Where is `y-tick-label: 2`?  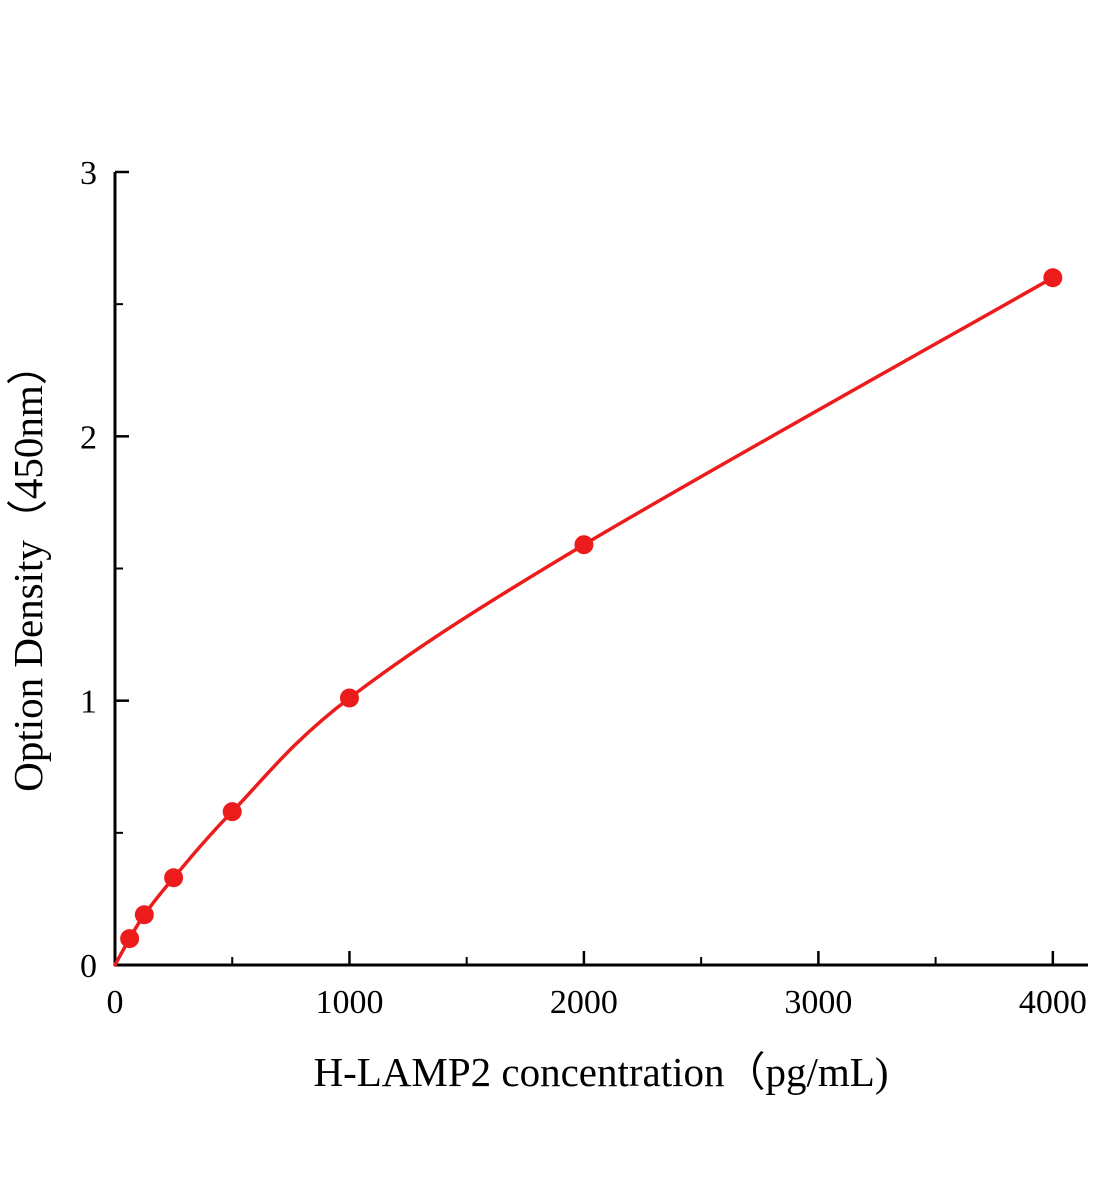 y-tick-label: 2 is located at coordinates (88, 437).